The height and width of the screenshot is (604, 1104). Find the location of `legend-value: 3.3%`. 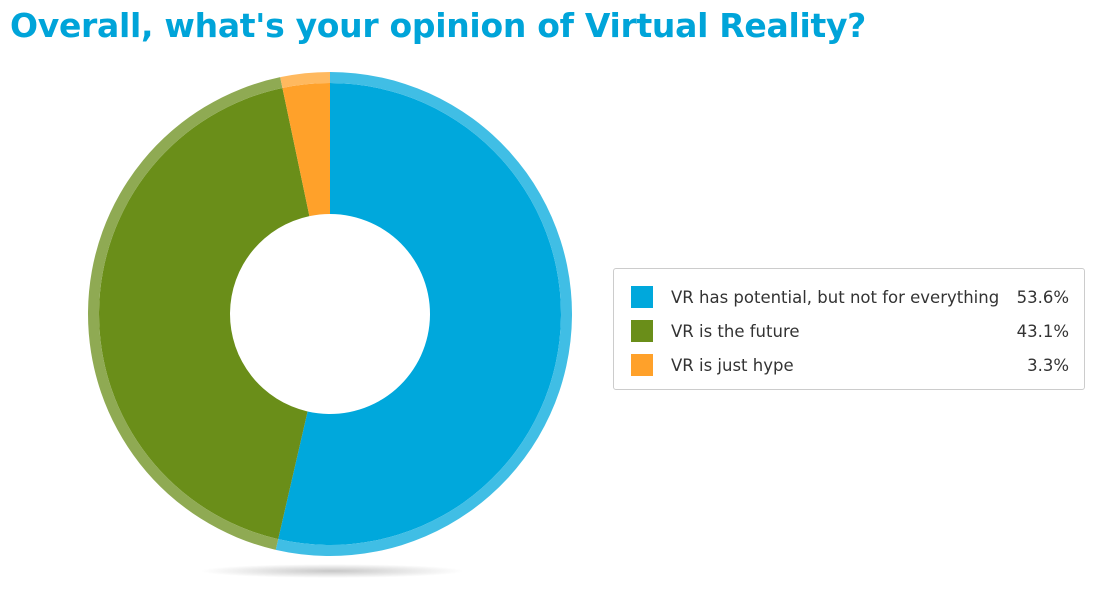

legend-value: 3.3% is located at coordinates (1048, 365).